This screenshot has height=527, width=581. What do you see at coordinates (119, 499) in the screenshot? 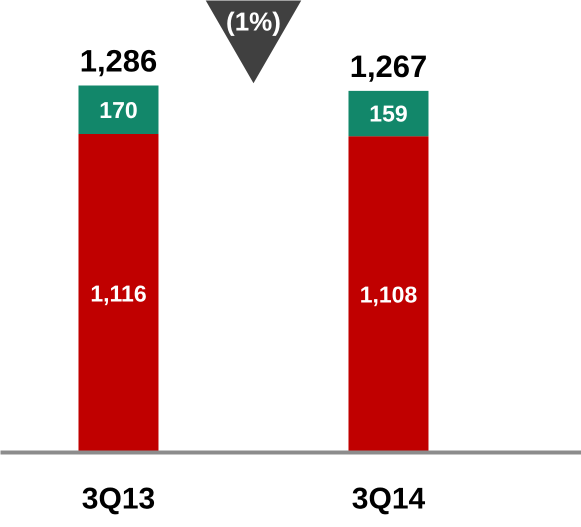
I see `x-tick-label: 3Q13` at bounding box center [119, 499].